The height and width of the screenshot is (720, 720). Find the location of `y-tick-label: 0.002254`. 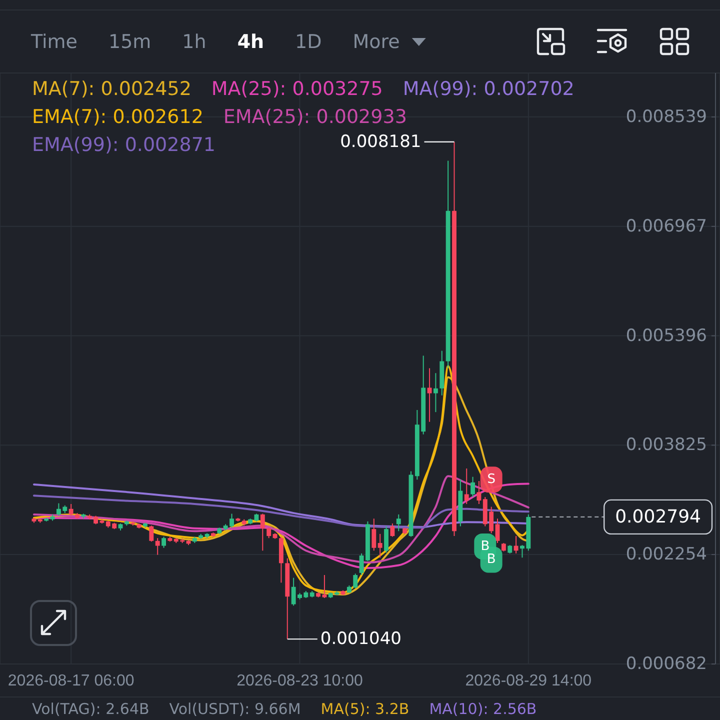

y-tick-label: 0.002254 is located at coordinates (666, 554).